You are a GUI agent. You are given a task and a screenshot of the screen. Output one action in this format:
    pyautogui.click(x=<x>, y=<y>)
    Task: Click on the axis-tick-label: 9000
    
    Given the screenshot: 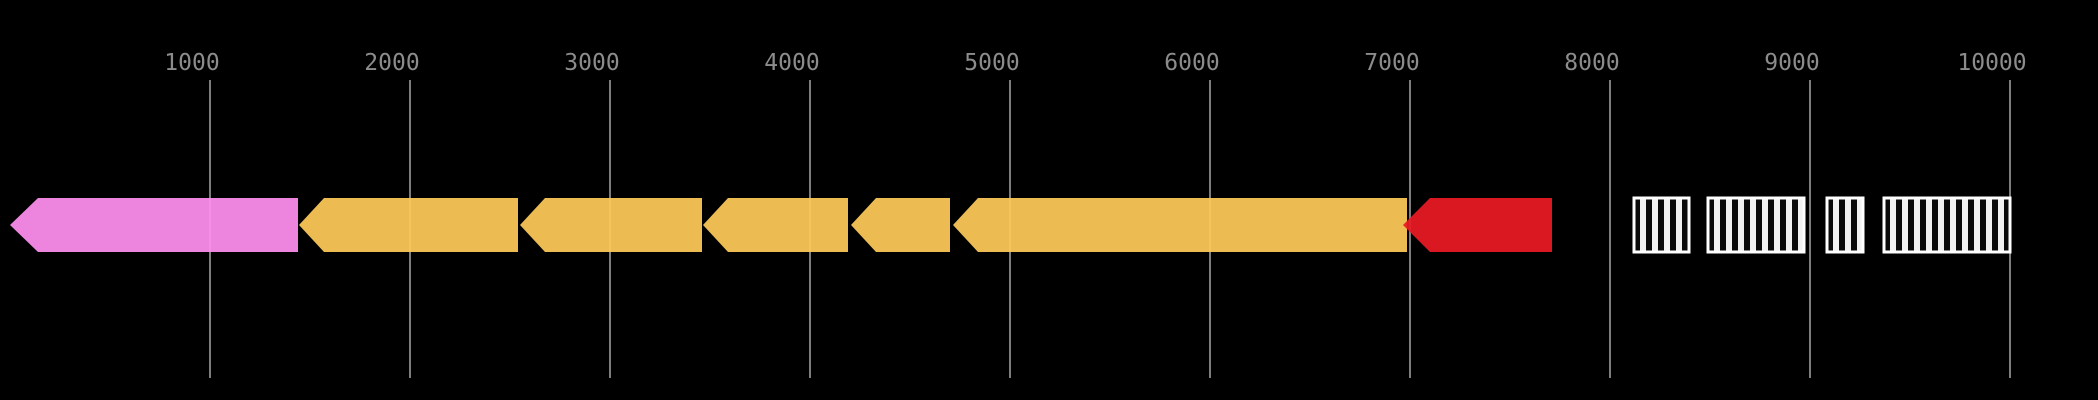 What is the action you would take?
    pyautogui.click(x=1791, y=63)
    